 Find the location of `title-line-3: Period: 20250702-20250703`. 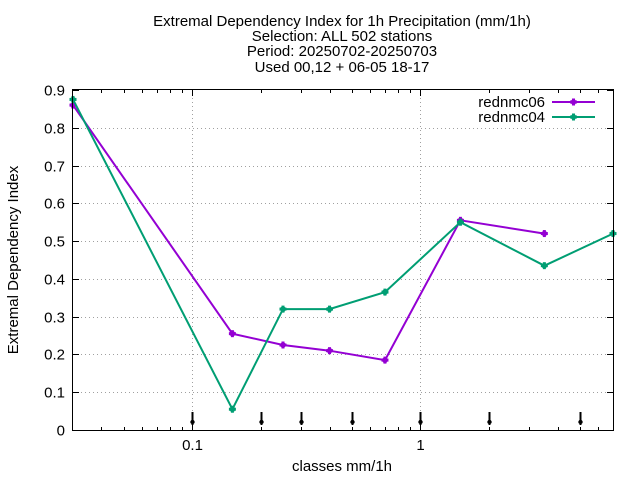

title-line-3: Period: 20250702-20250703 is located at coordinates (342, 51).